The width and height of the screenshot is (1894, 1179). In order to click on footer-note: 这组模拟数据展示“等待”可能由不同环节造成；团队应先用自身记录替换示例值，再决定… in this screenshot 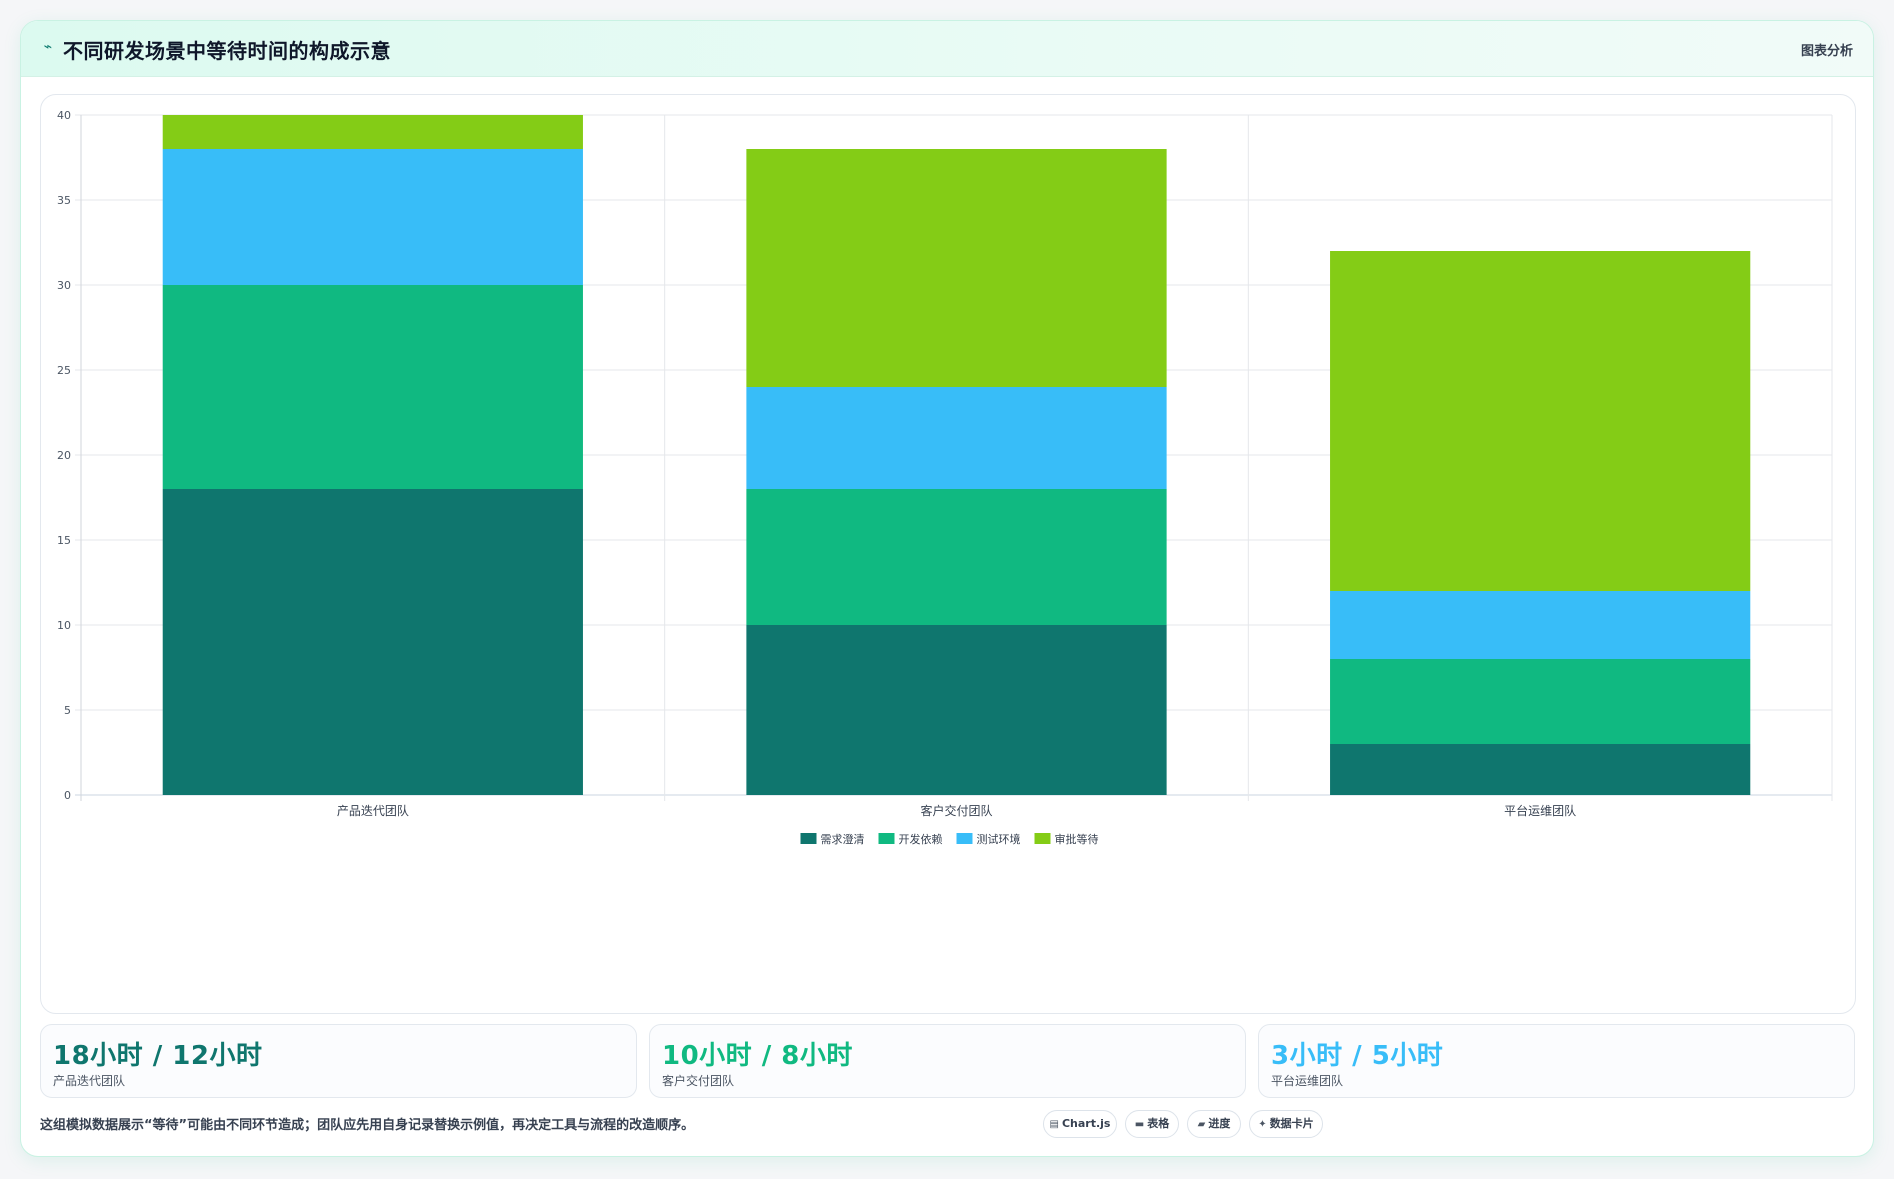, I will do `click(367, 1125)`.